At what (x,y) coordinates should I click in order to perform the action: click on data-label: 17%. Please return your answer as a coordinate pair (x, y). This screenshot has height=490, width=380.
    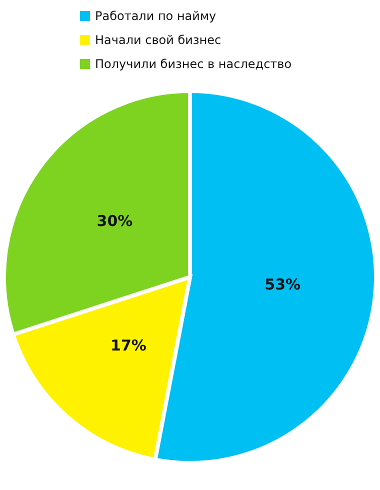
    Looking at the image, I should click on (128, 345).